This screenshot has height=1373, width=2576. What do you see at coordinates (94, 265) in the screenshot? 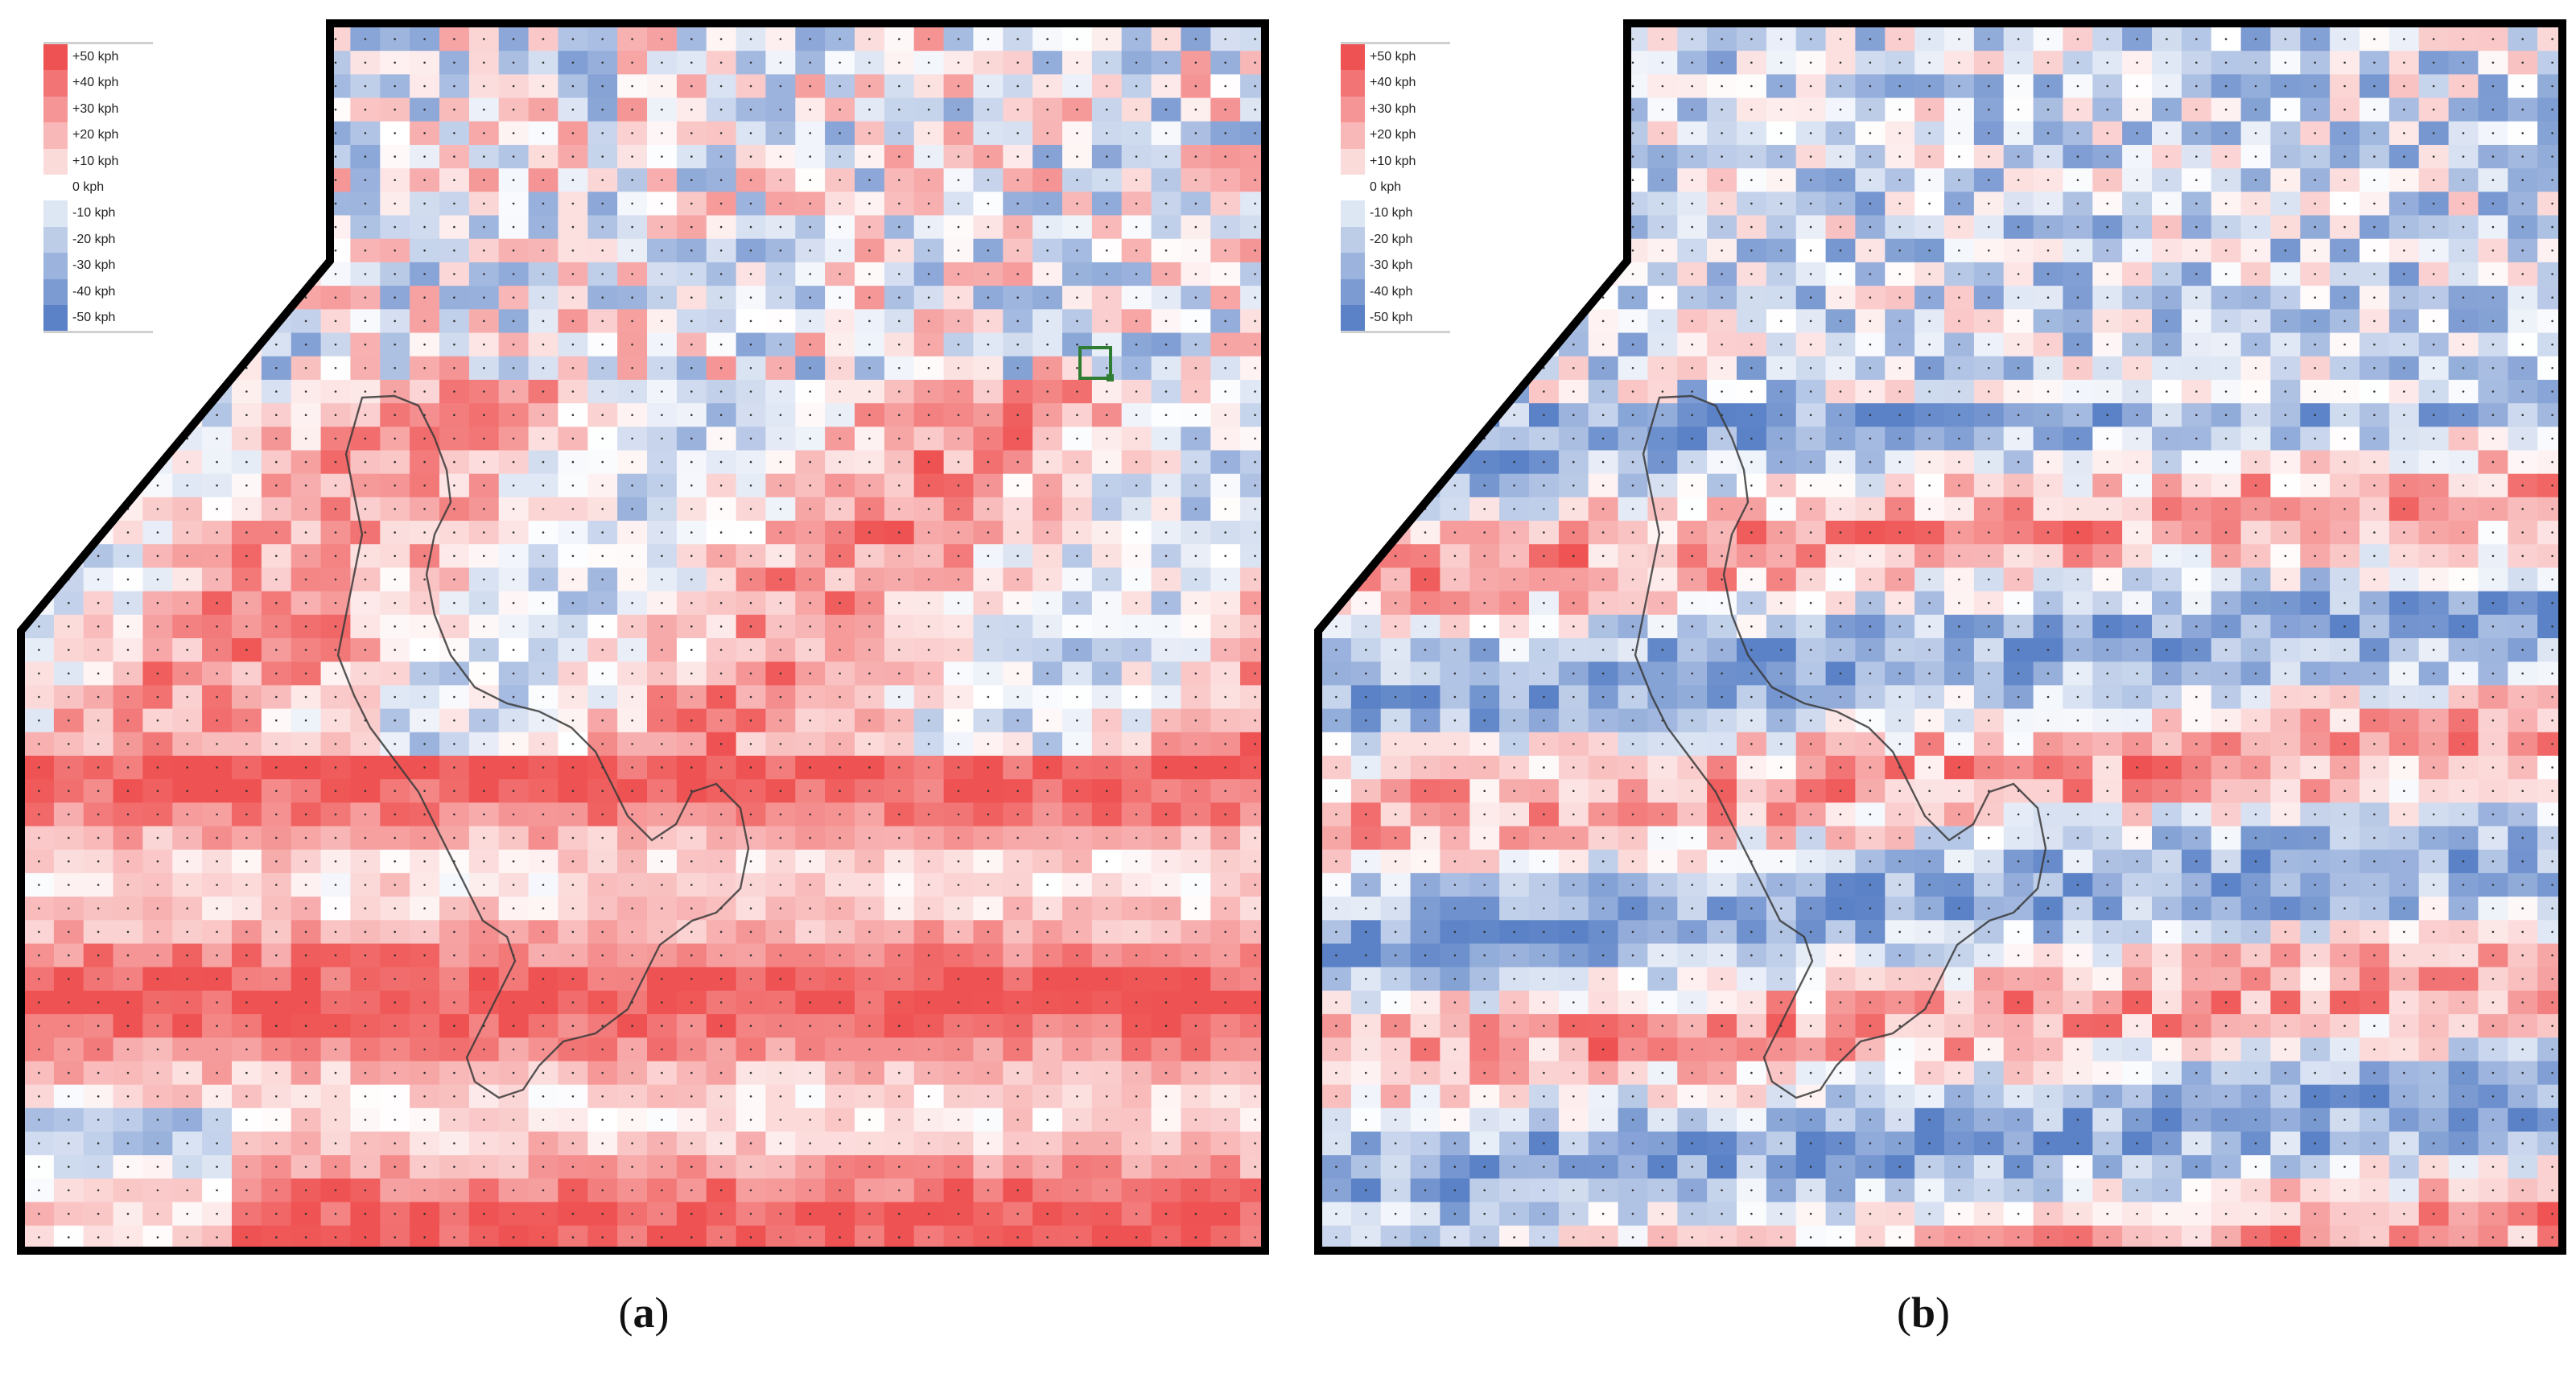
I see `legend-label: -30 kph` at bounding box center [94, 265].